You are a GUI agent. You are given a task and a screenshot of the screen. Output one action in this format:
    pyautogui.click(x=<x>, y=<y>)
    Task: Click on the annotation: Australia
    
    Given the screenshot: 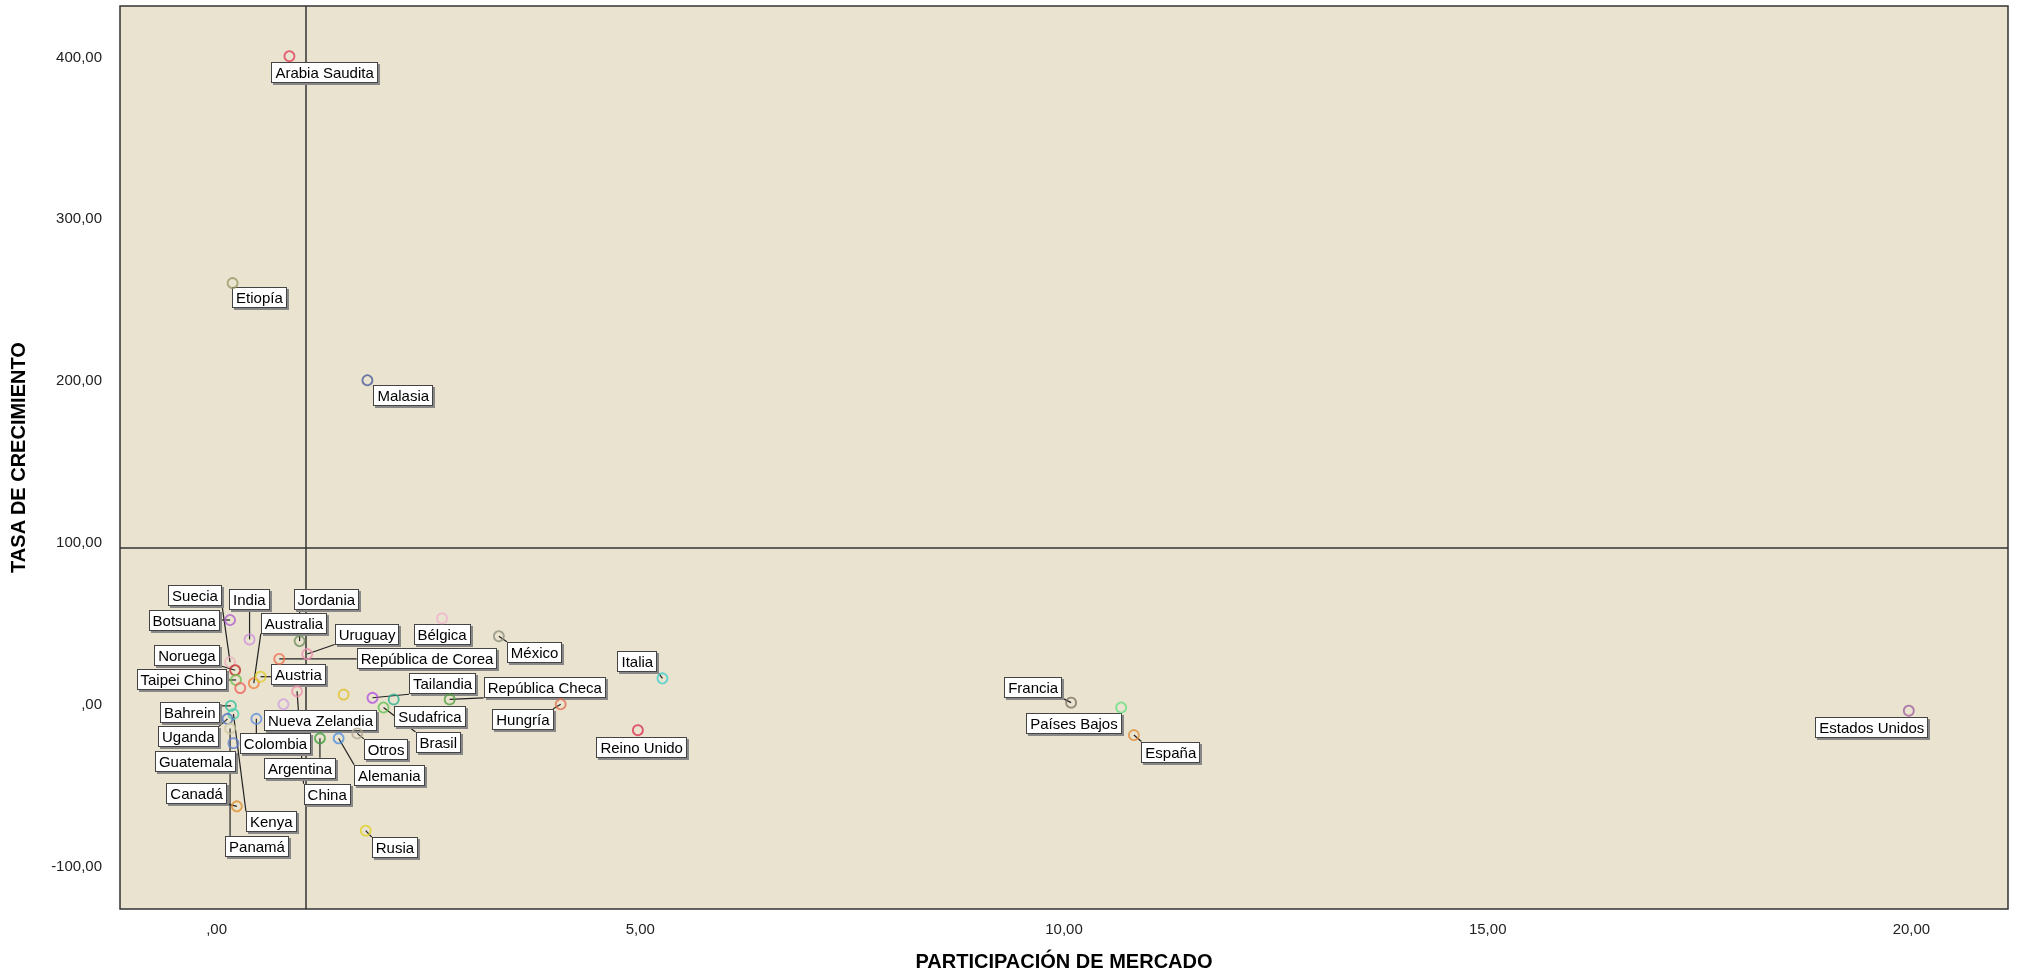 What is the action you would take?
    pyautogui.click(x=294, y=623)
    